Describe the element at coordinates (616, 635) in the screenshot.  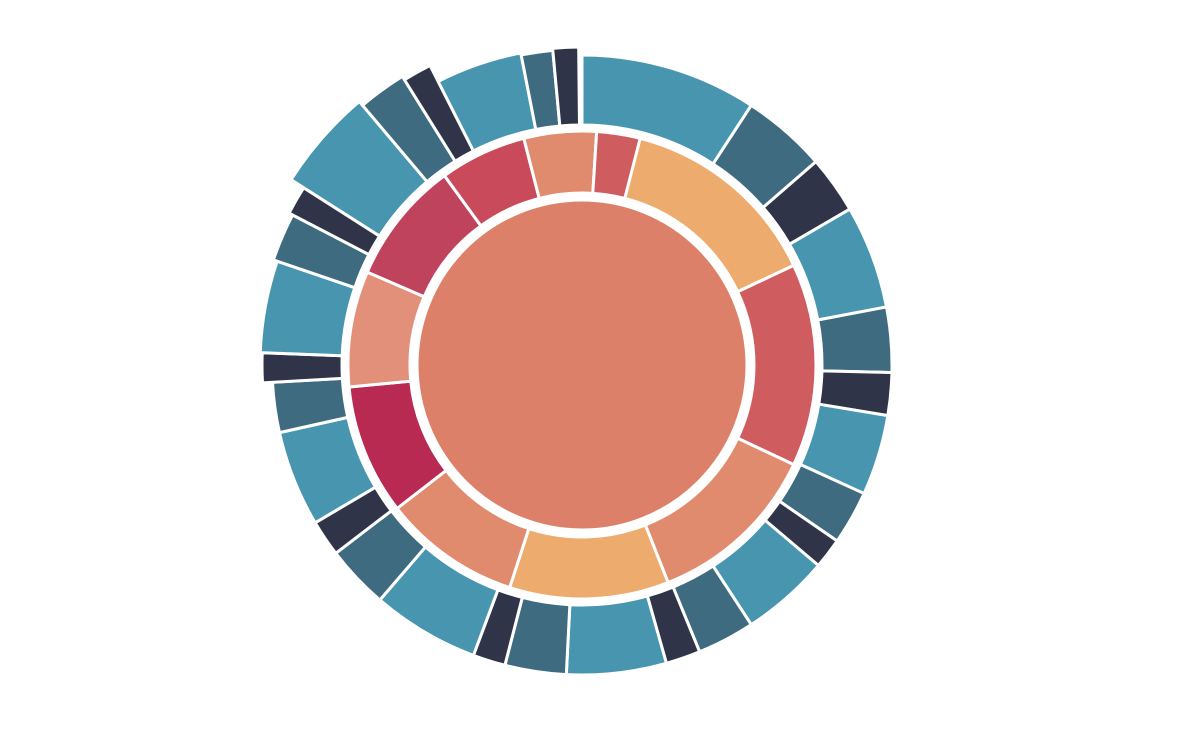
I see `sunburst-segment-o13` at that location.